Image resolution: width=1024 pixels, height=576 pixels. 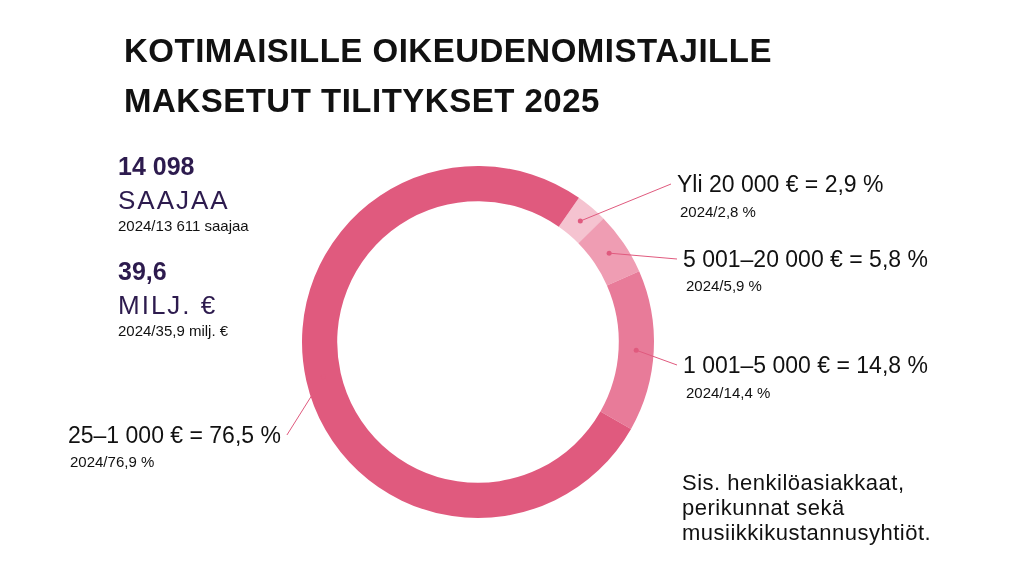 I want to click on text: 2024/35,9 milj. €, so click(x=173, y=330).